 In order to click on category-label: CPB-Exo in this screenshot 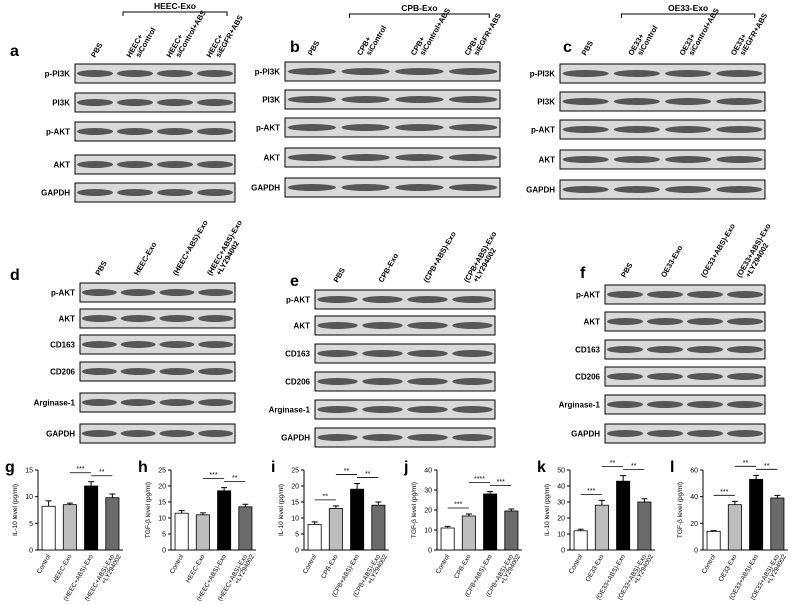, I will do `click(463, 566)`.